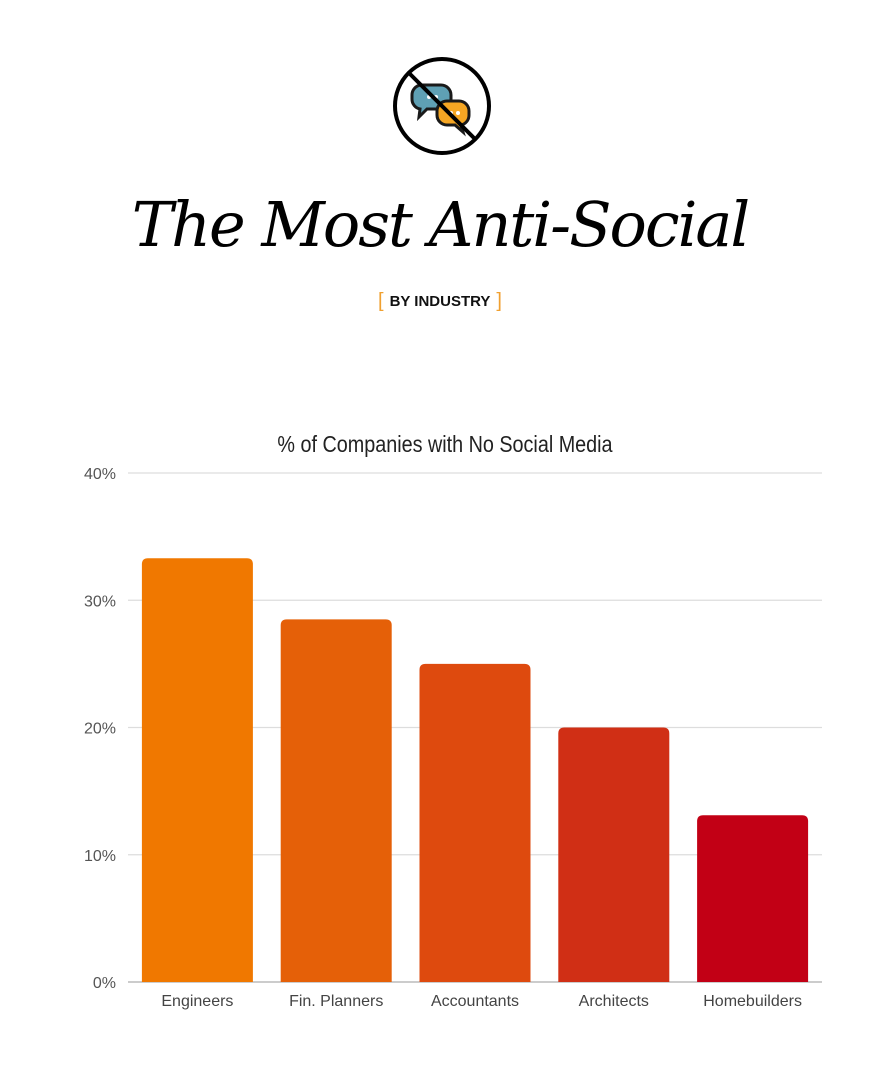 The image size is (880, 1086). What do you see at coordinates (336, 1001) in the screenshot?
I see `x-tick-label: Fin. Planners` at bounding box center [336, 1001].